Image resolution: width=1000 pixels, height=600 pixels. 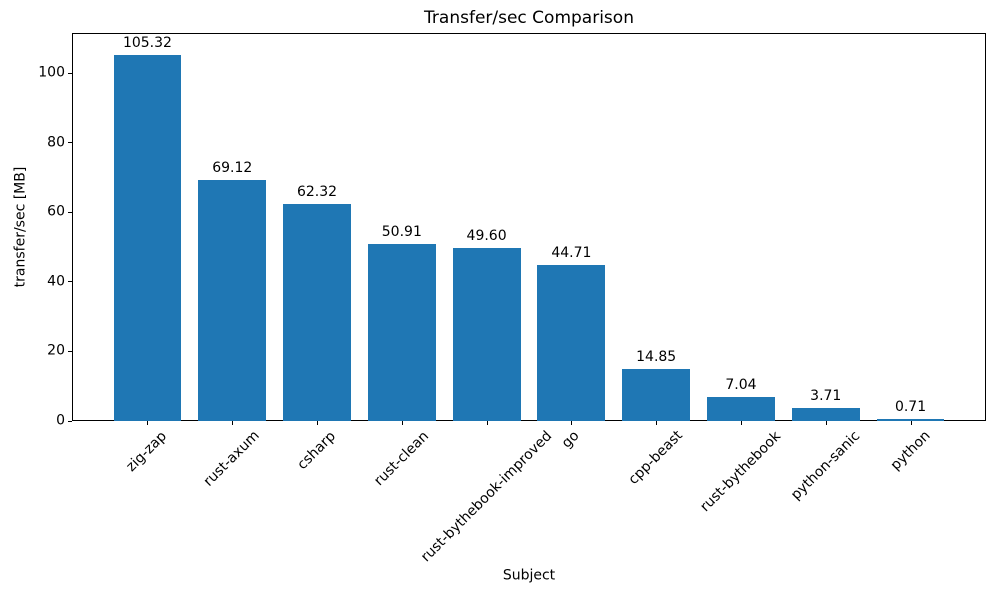 What do you see at coordinates (910, 406) in the screenshot?
I see `bar-value-label: 0.71` at bounding box center [910, 406].